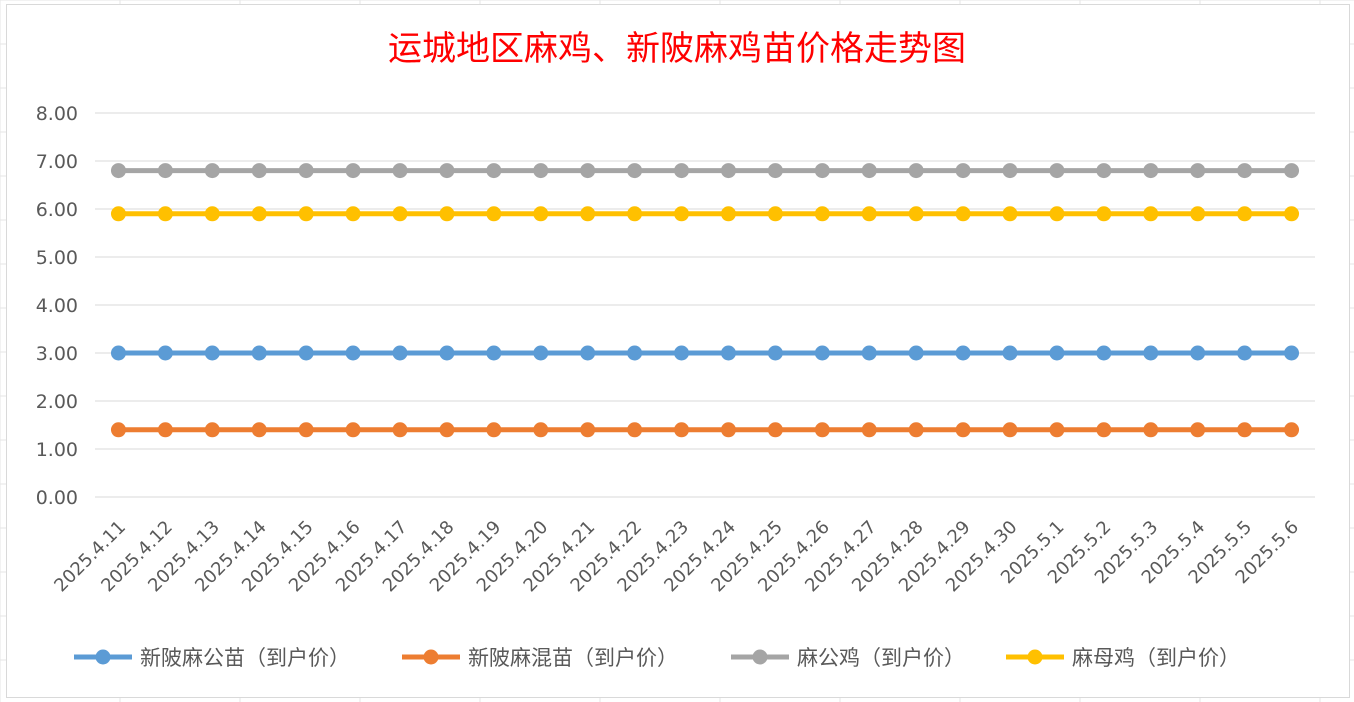  What do you see at coordinates (57, 114) in the screenshot?
I see `y-tick-label: 8.00` at bounding box center [57, 114].